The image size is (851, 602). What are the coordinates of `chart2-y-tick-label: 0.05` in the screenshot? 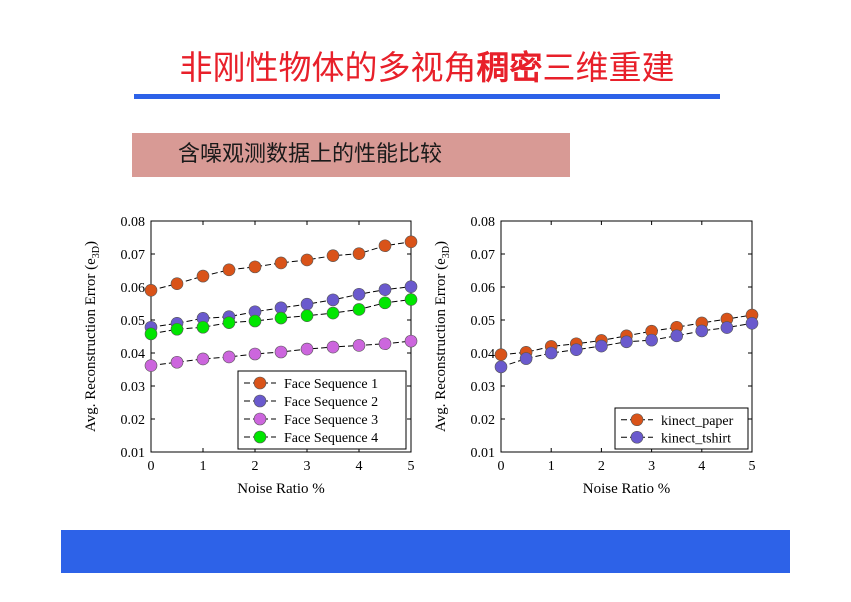 It's located at (483, 321).